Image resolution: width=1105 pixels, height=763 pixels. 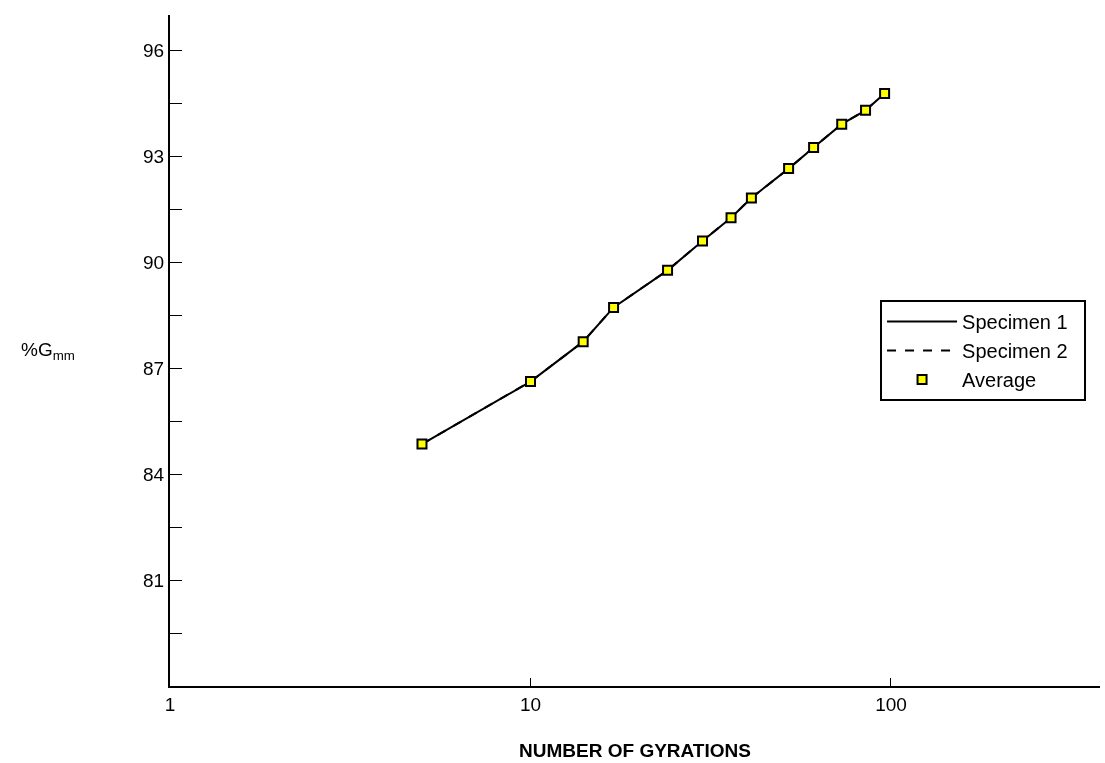 What do you see at coordinates (1020, 322) in the screenshot?
I see `legend-label: Specimen 1` at bounding box center [1020, 322].